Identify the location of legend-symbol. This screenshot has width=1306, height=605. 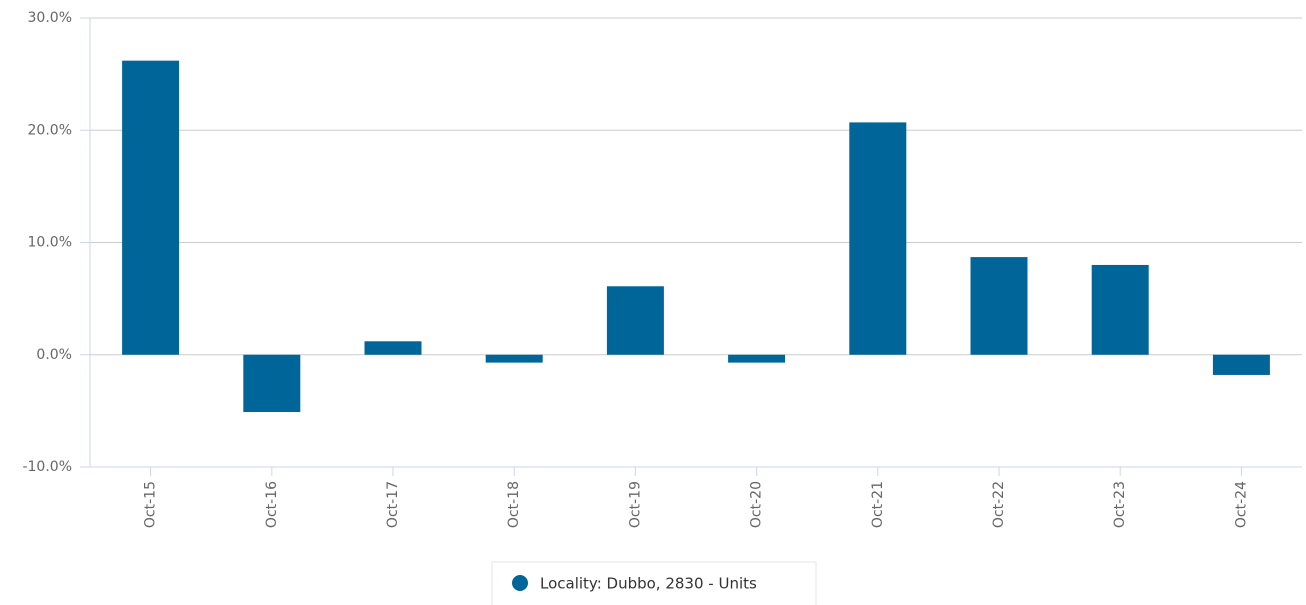
(520, 583).